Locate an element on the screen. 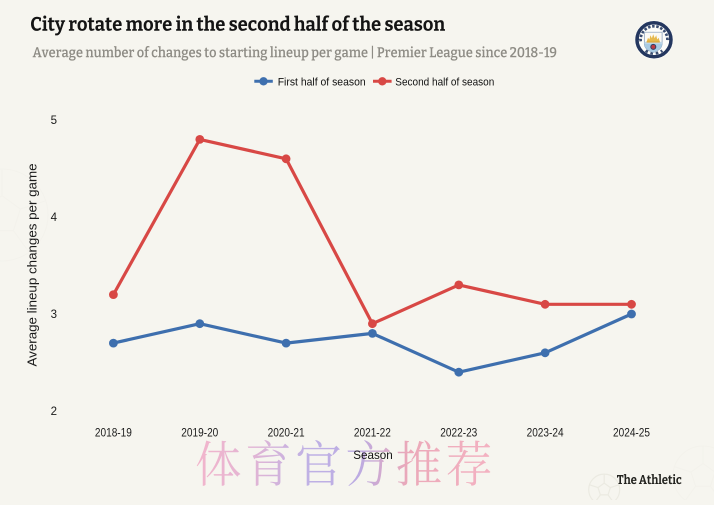  svg-text:Average lineup changes per gam: Average lineup changes per game is located at coordinates (33, 265).